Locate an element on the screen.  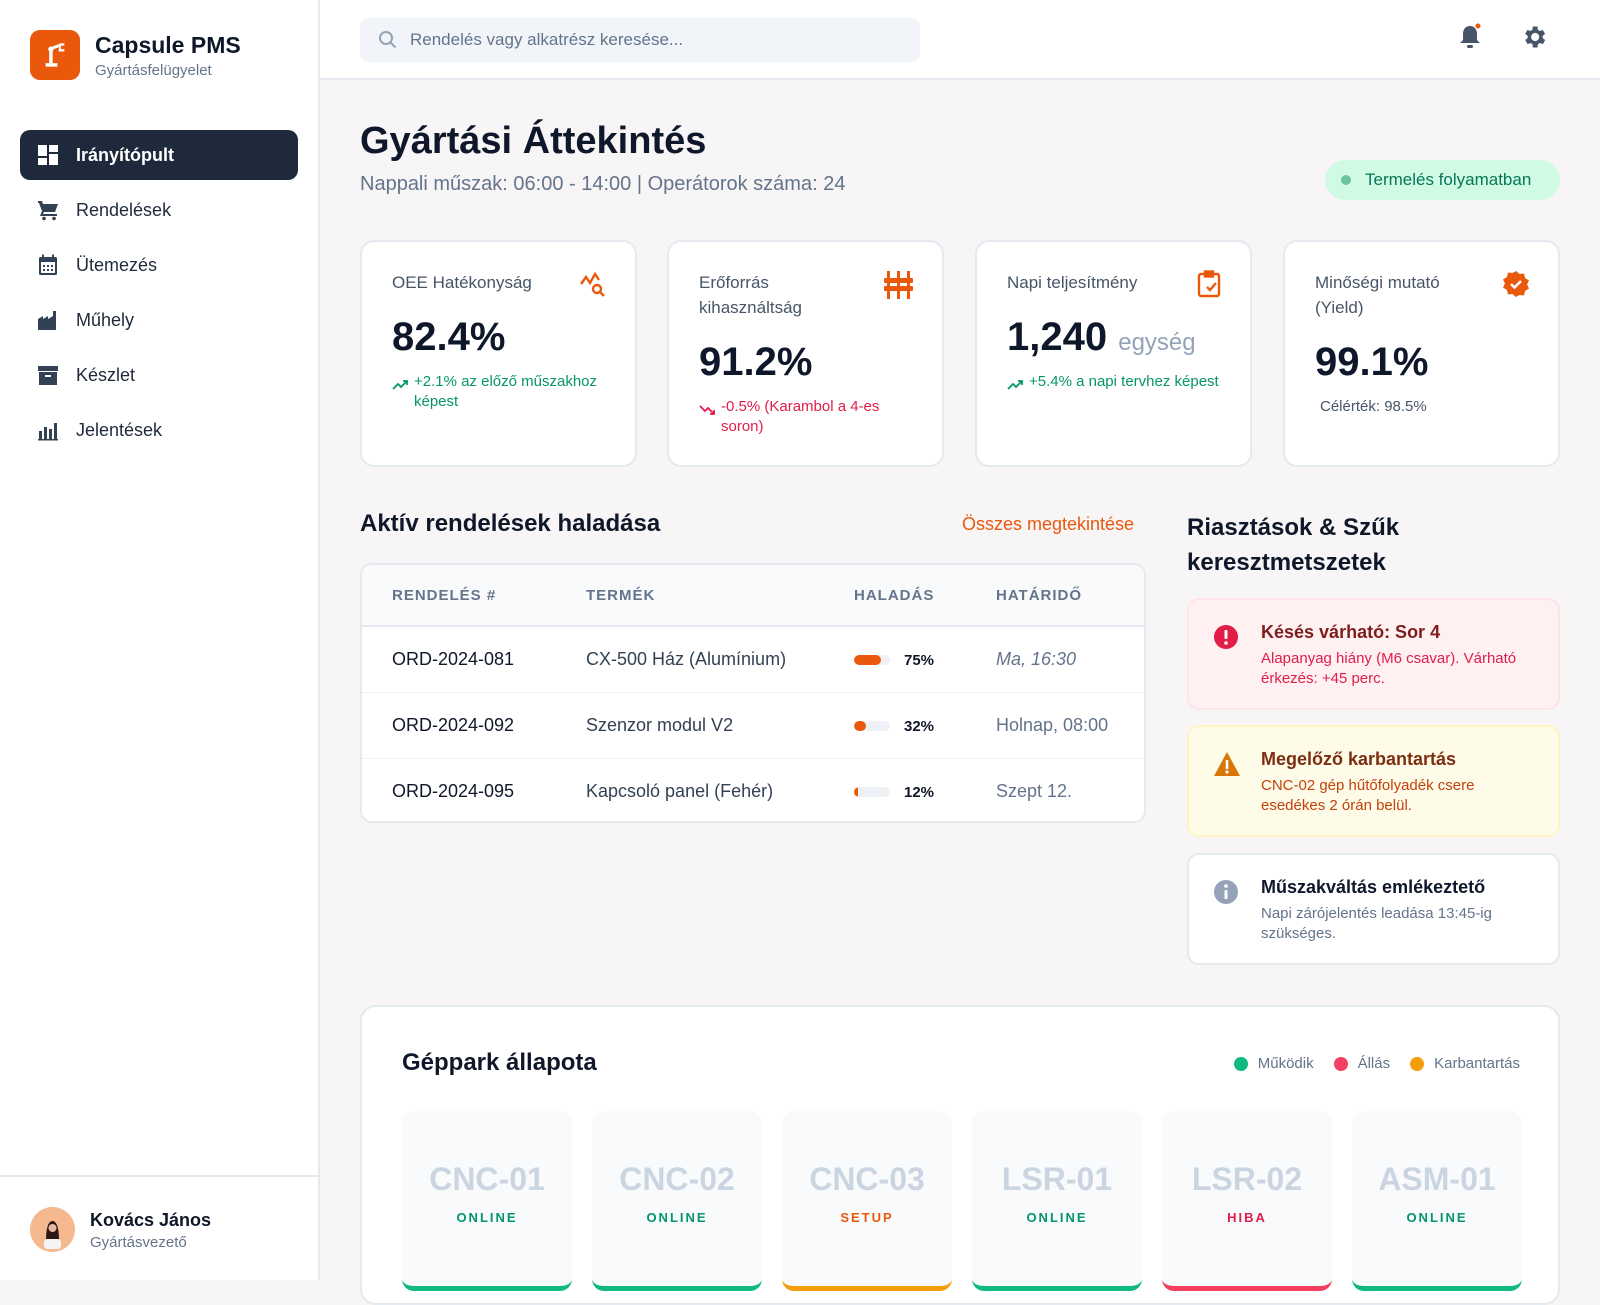
machine-card: LSR-02 HIBA is located at coordinates (1247, 1201).